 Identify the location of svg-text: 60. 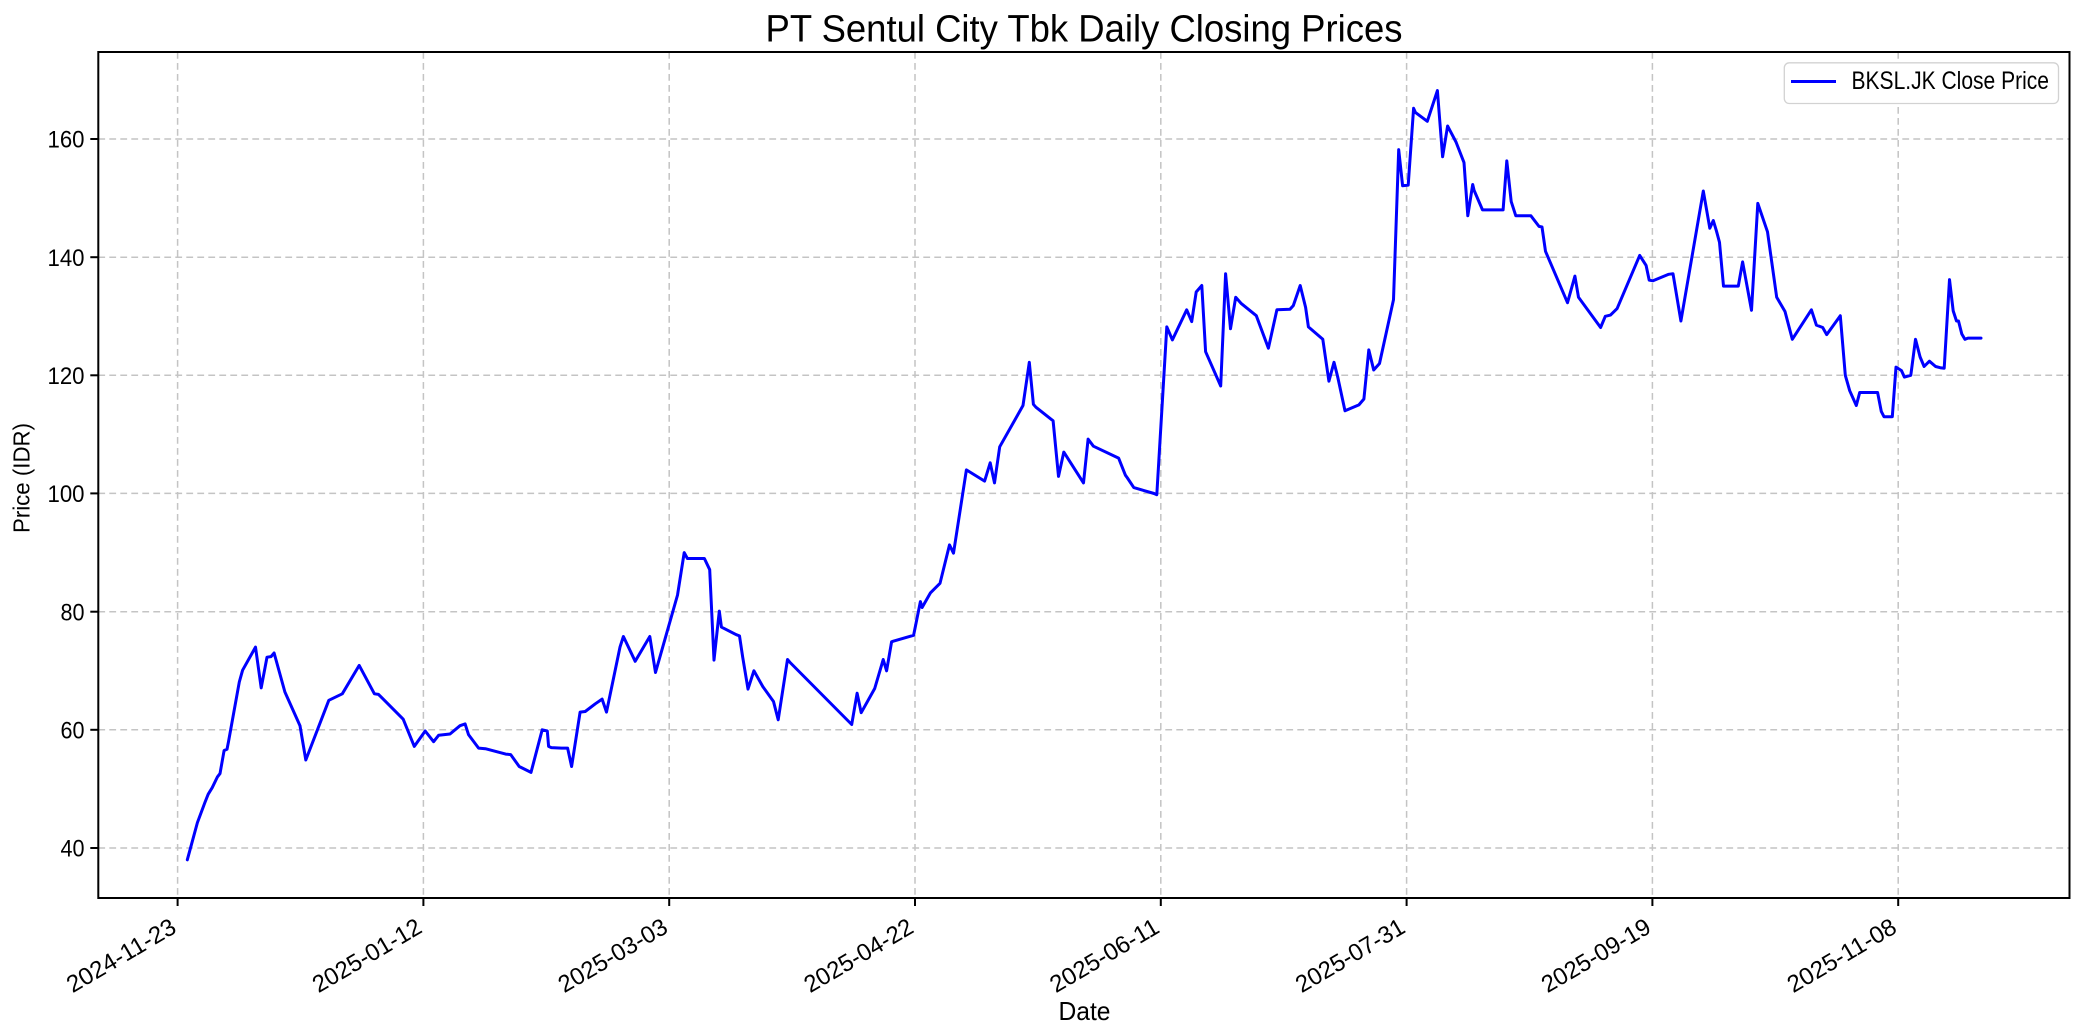
(73, 730).